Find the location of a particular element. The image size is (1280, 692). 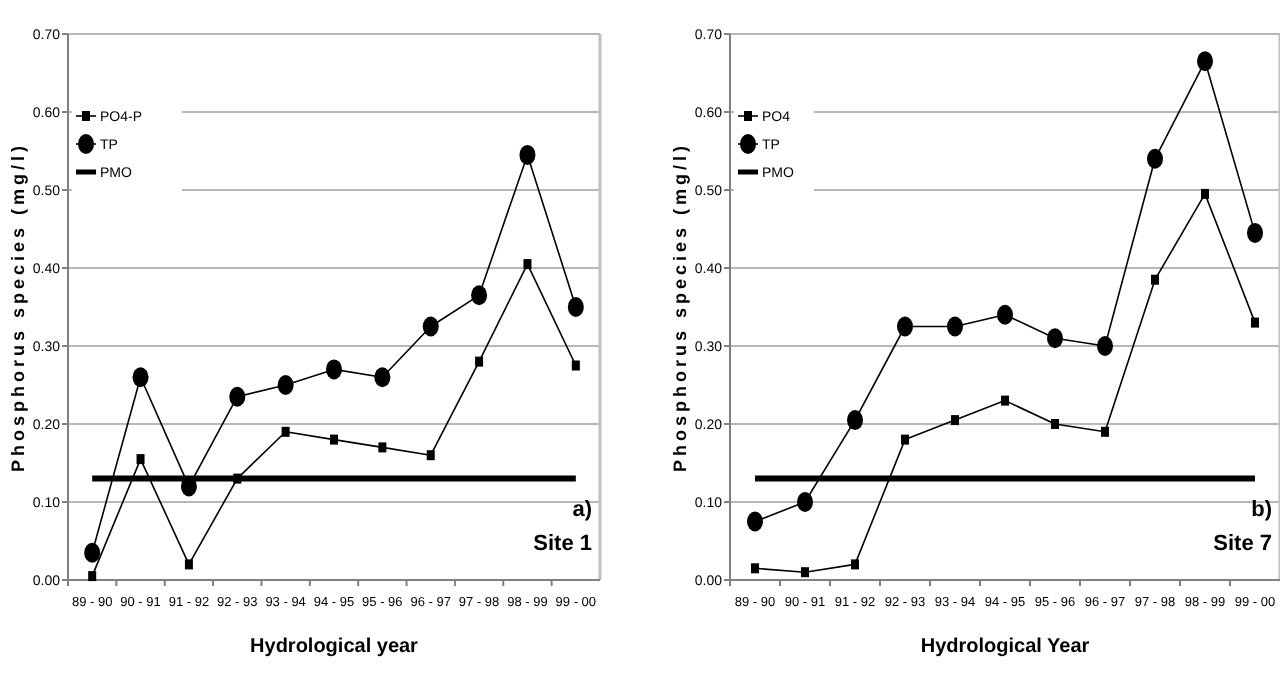

annotation: b) is located at coordinates (1262, 510).